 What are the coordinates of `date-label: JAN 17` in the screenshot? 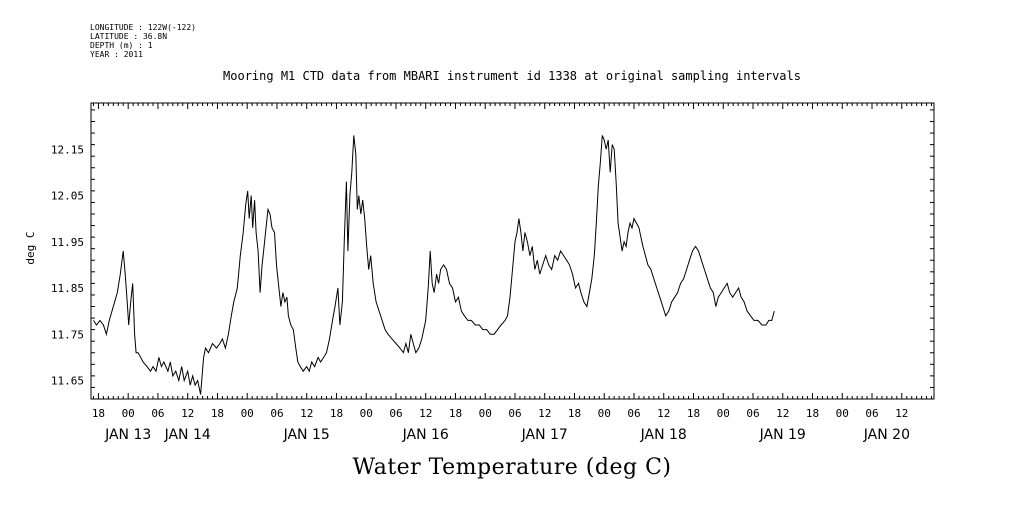 It's located at (544, 435).